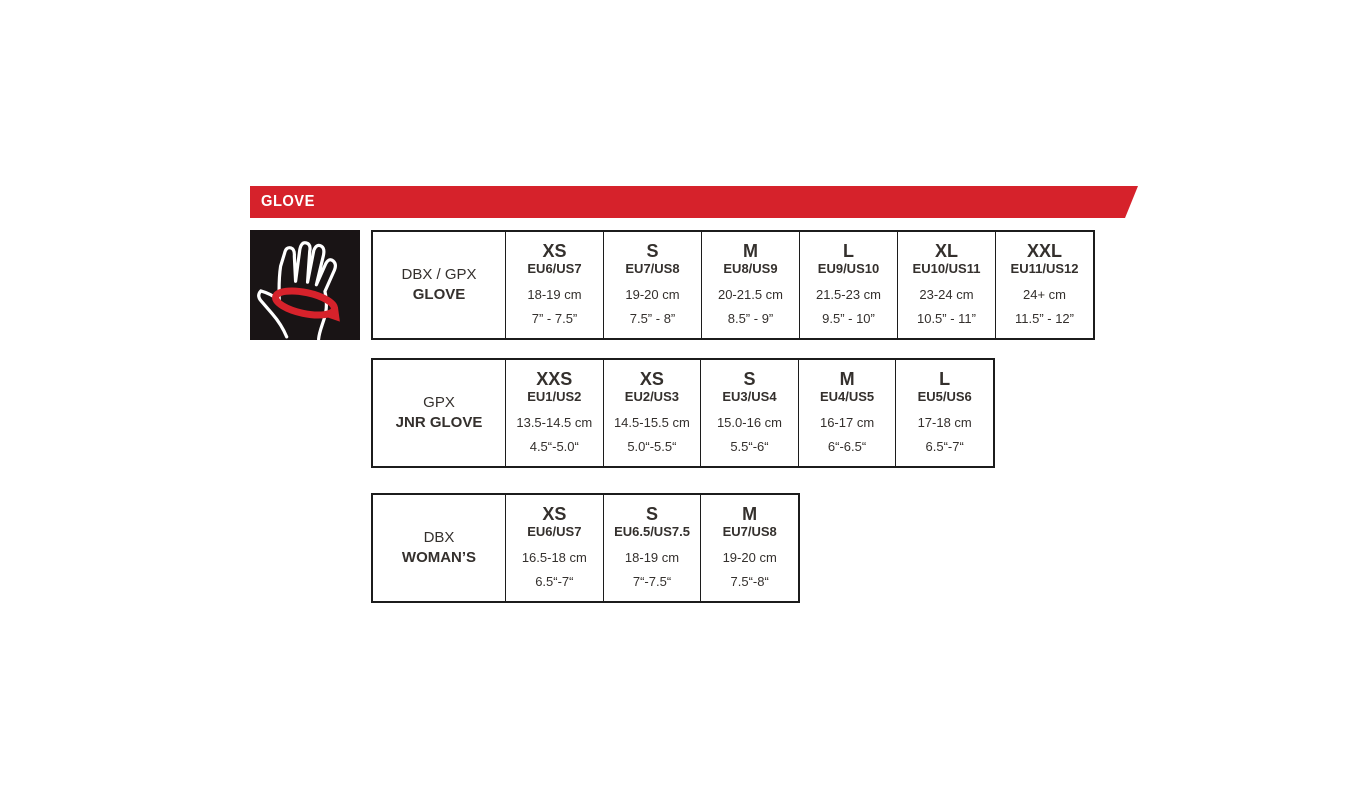 This screenshot has width=1346, height=805. I want to click on size-cm-range: 13.5-14.5 cm, so click(554, 422).